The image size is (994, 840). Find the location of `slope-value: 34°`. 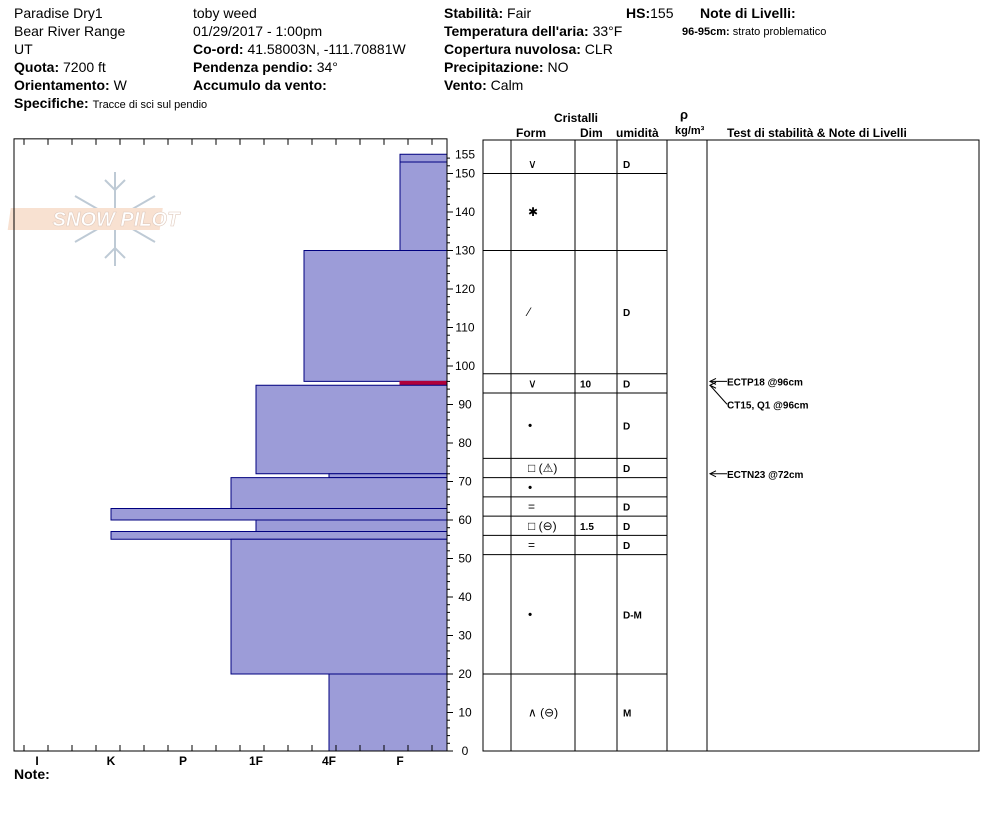

slope-value: 34° is located at coordinates (327, 67).